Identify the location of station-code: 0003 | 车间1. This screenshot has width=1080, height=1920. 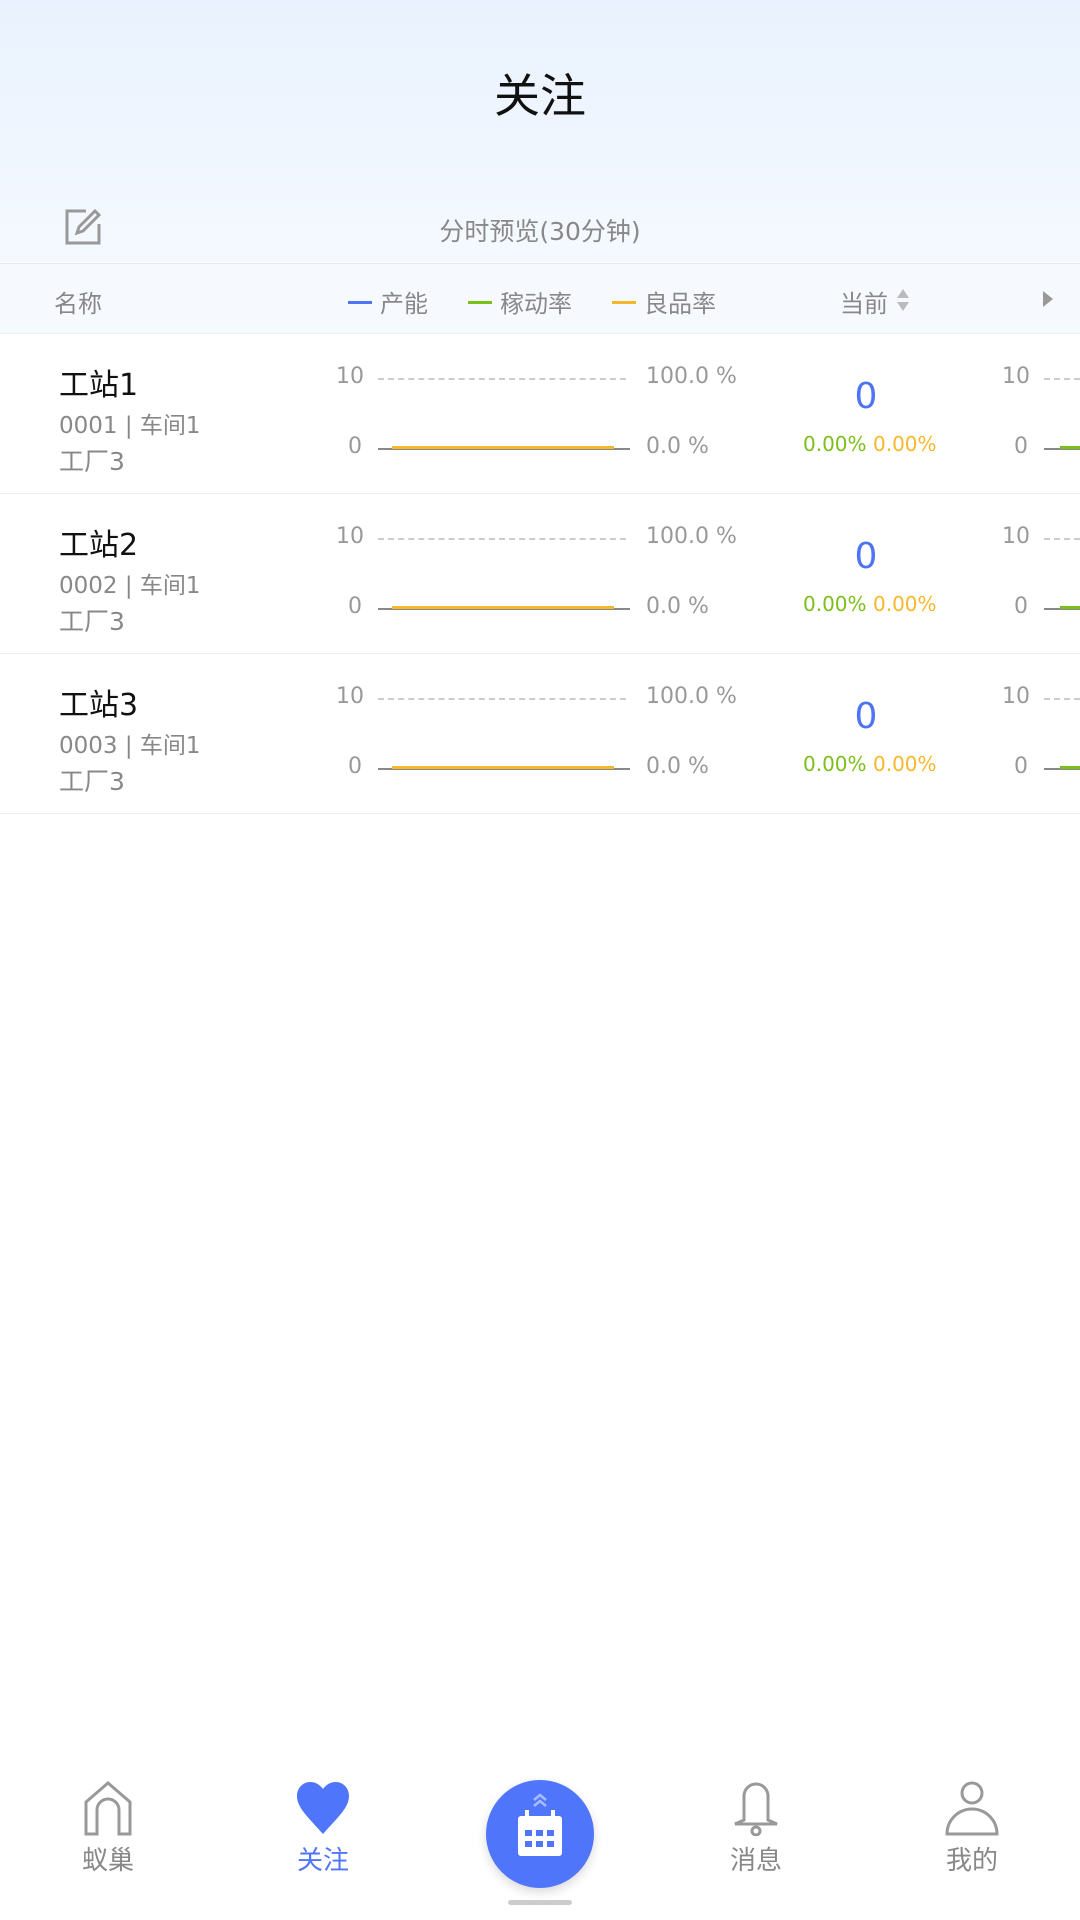
(130, 746).